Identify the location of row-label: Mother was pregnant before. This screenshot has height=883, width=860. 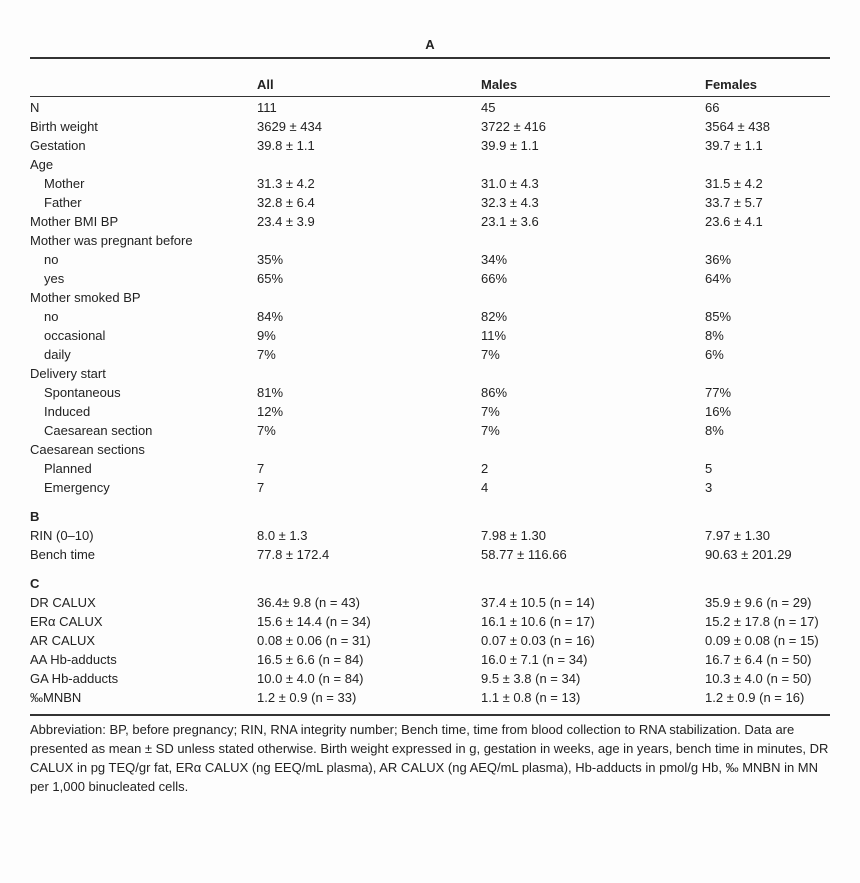
(111, 240).